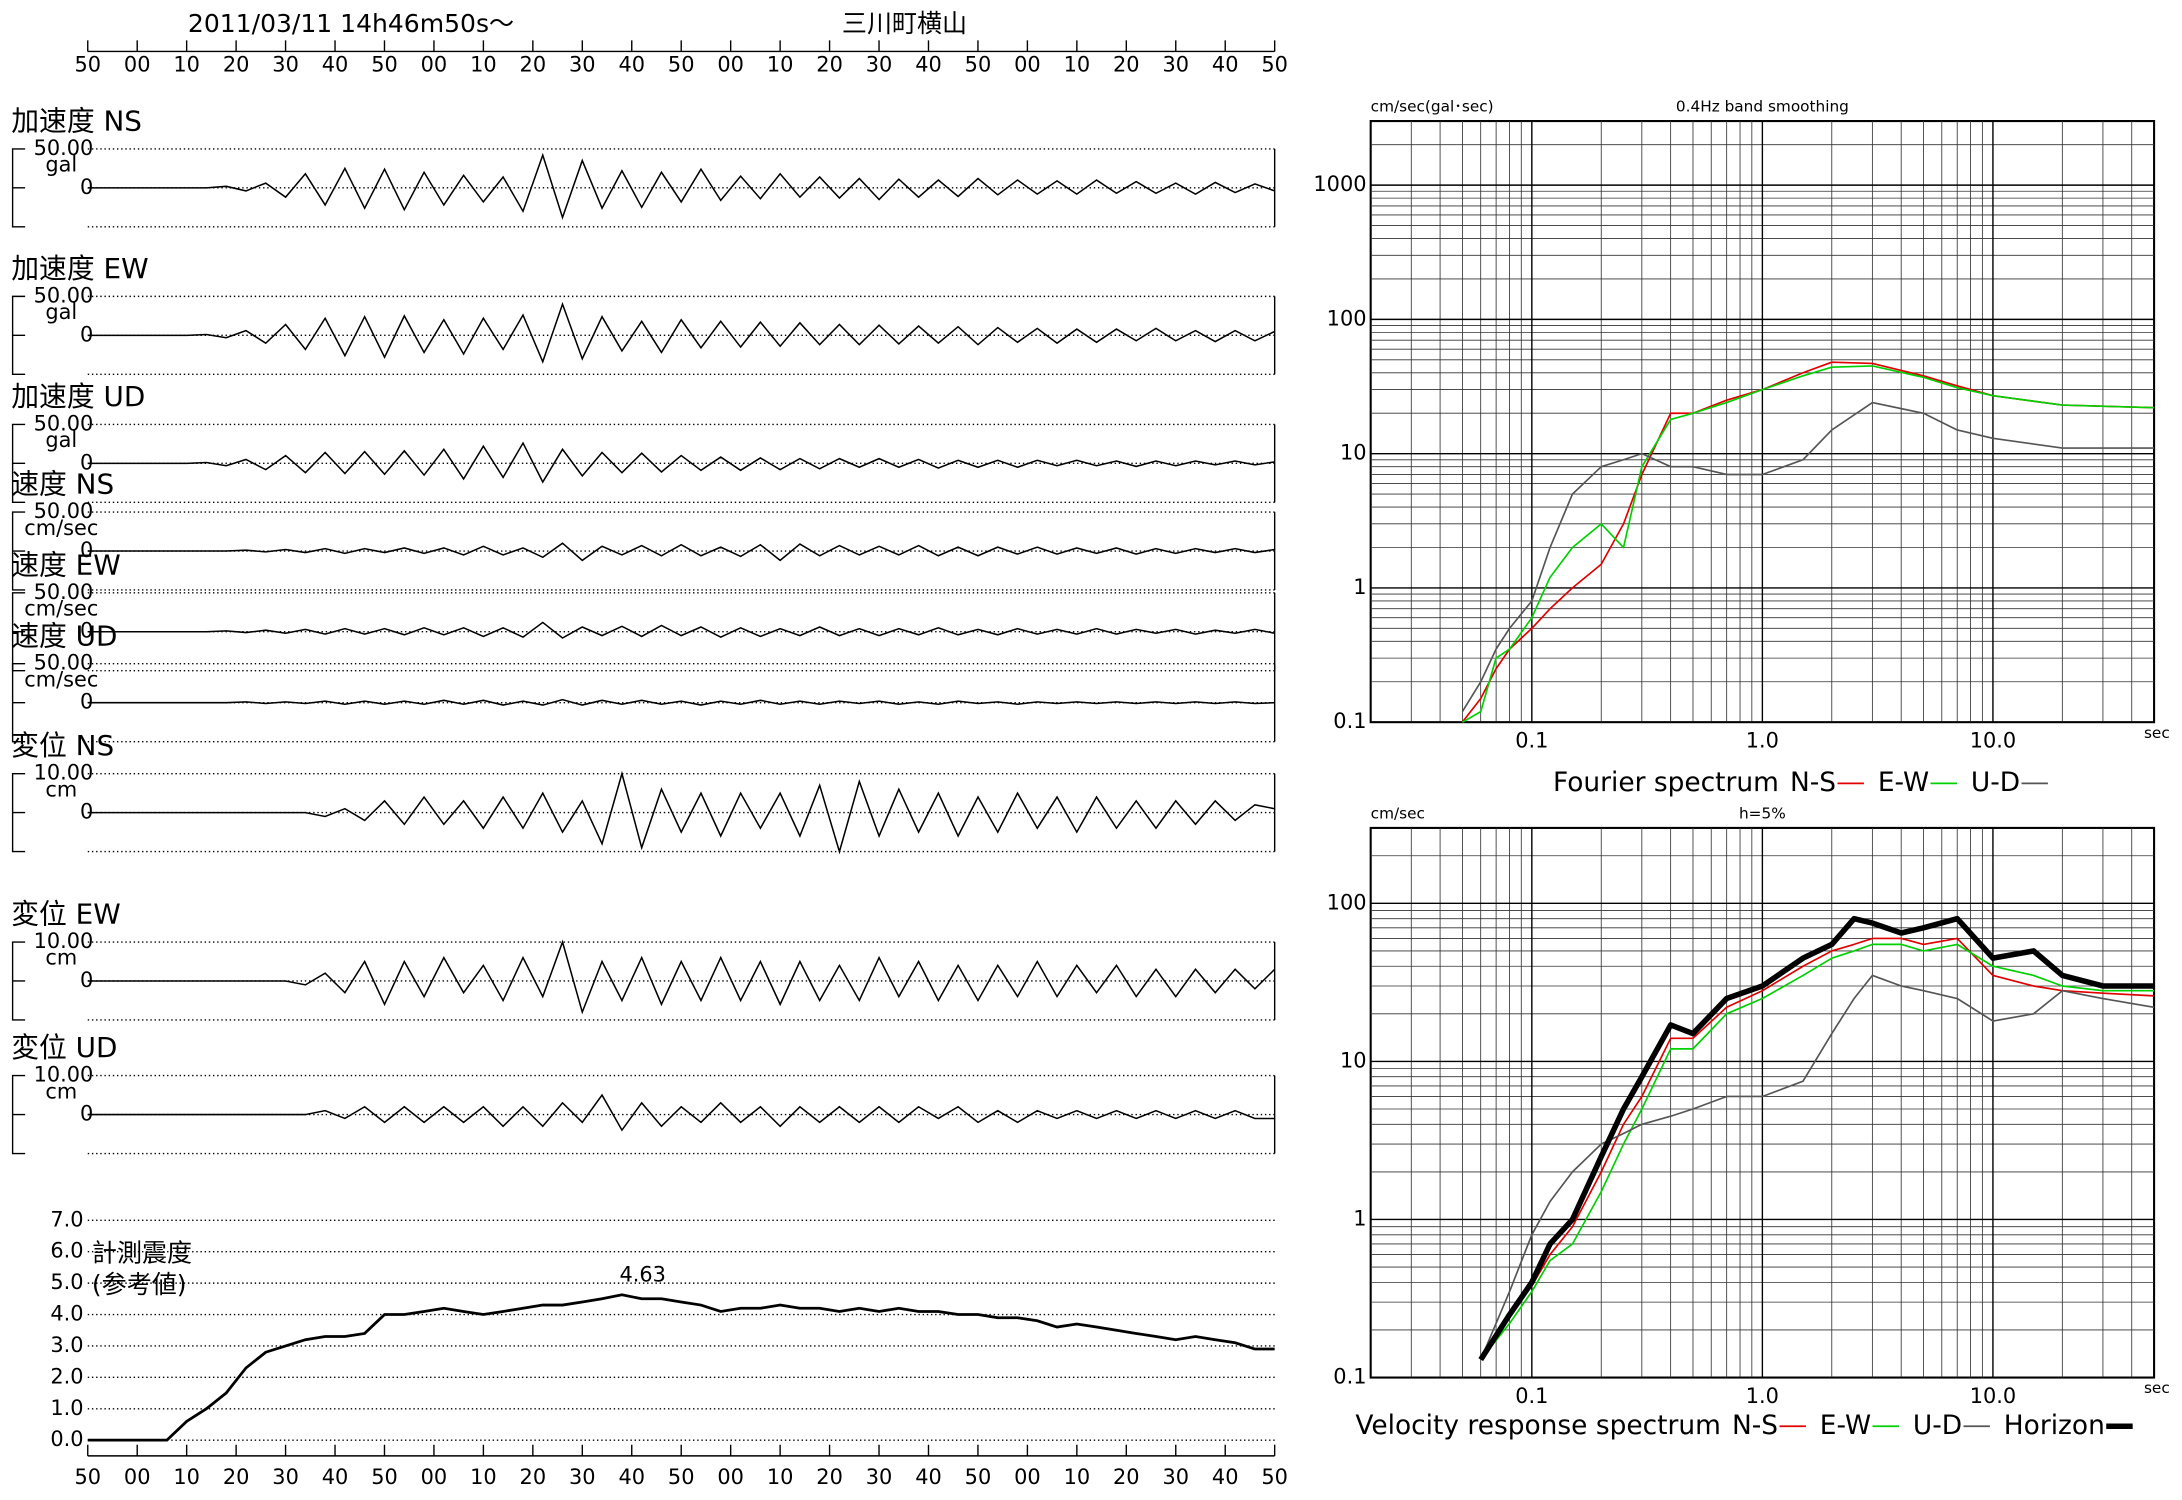  I want to click on y-tick-label: 2.0, so click(66, 1376).